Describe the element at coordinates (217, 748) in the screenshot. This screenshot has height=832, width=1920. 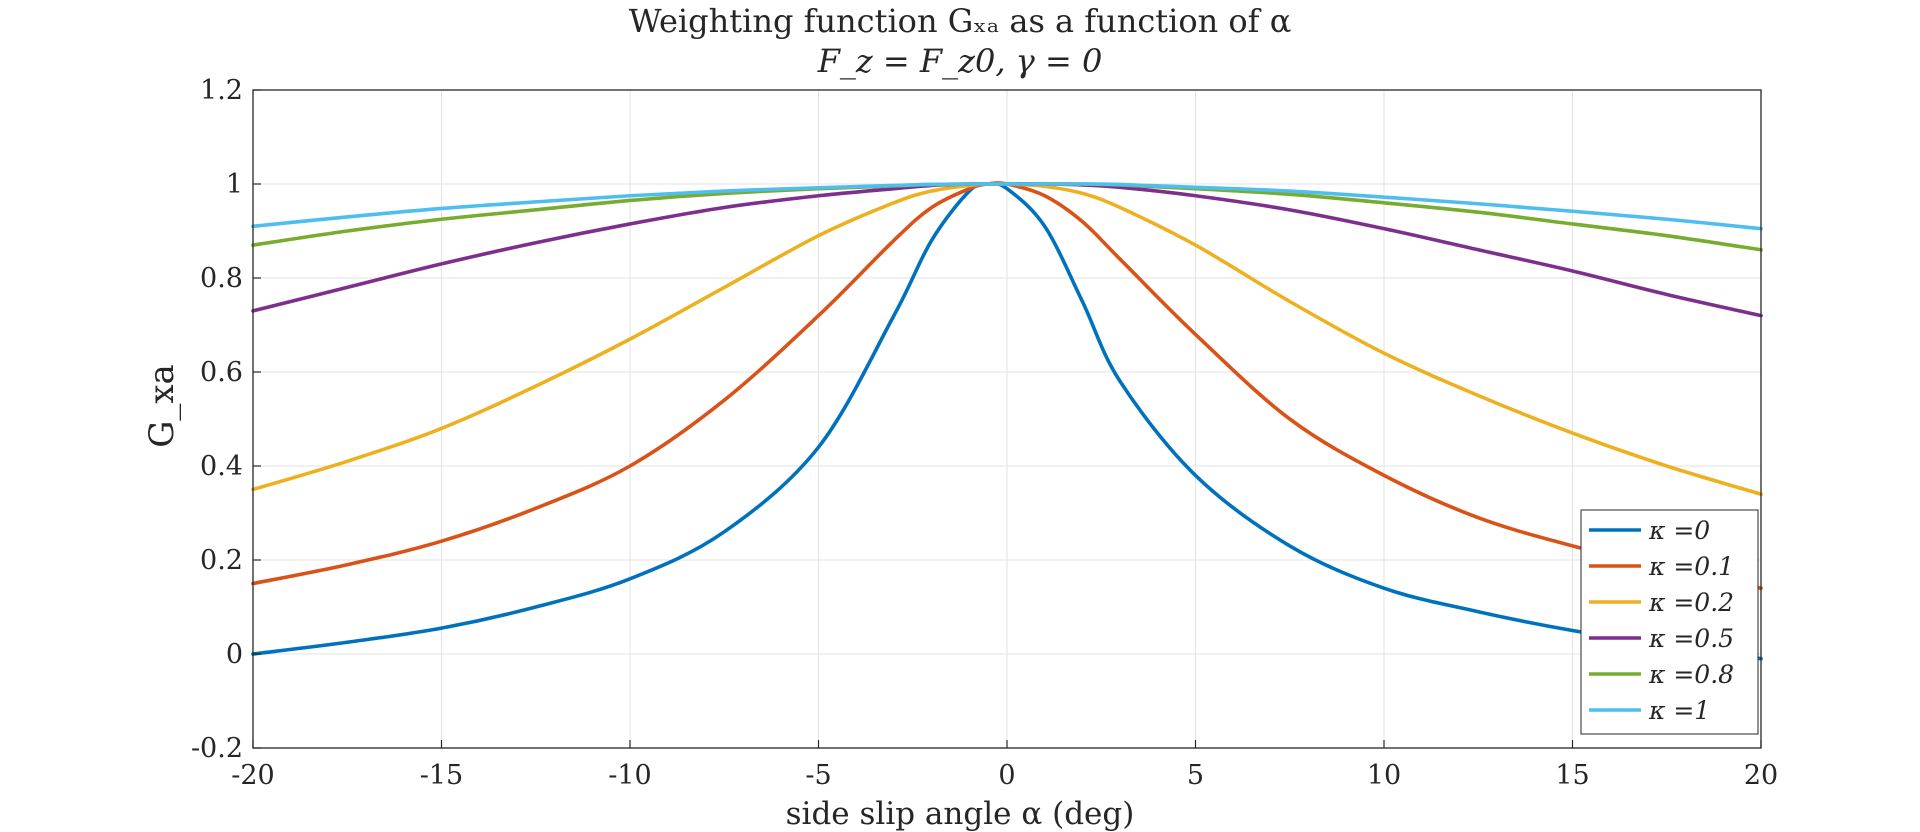
I see `y-tick-label: -0.2` at that location.